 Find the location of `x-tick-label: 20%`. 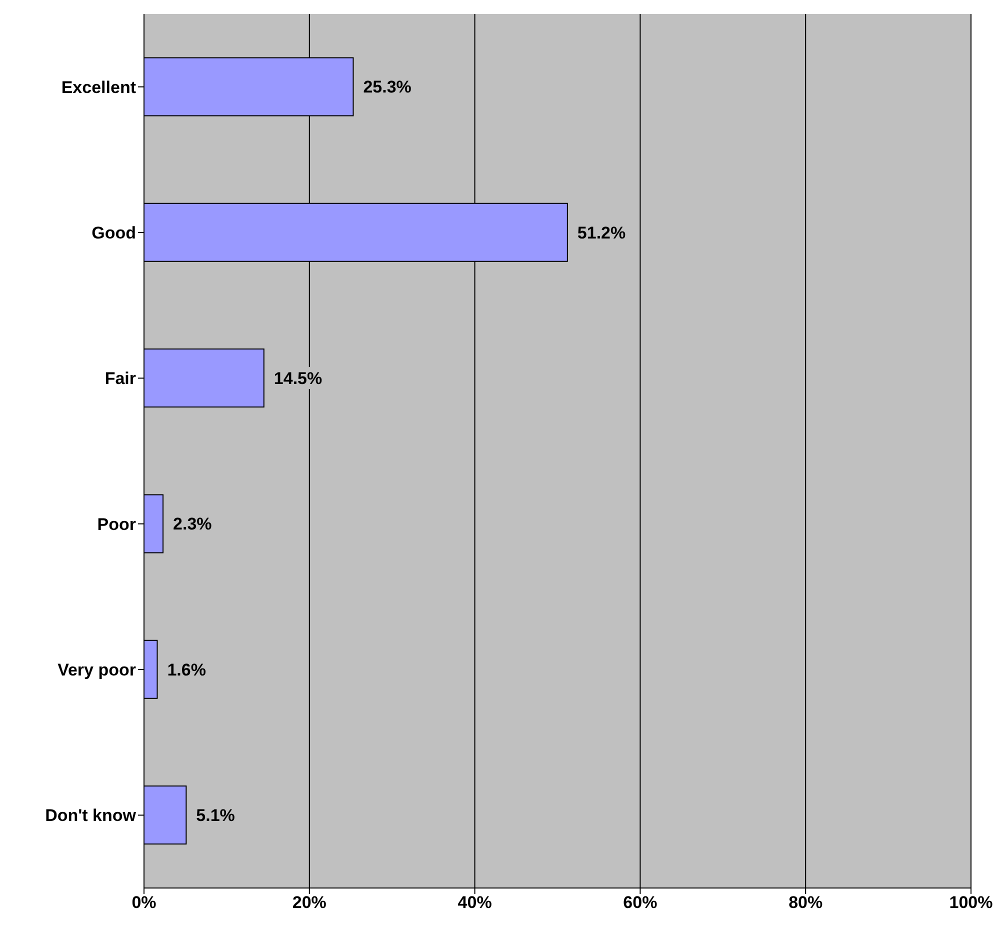

x-tick-label: 20% is located at coordinates (309, 902).